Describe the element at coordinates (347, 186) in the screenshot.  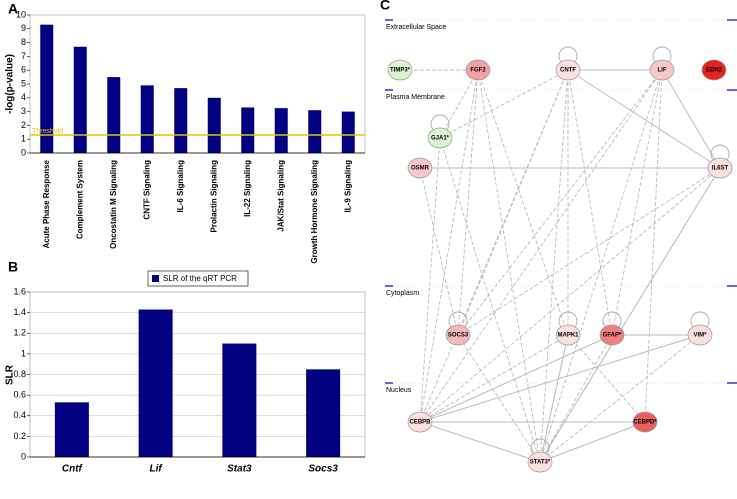
I see `x-tick-label: IL-9 Signaling` at that location.